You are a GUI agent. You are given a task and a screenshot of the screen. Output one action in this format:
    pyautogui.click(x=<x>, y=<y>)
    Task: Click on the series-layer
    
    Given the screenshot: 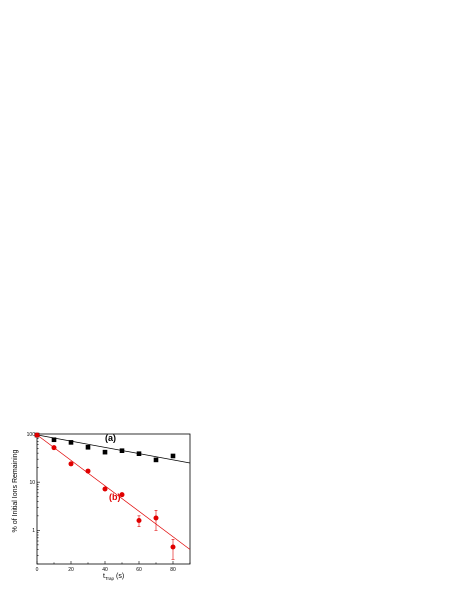 What is the action you would take?
    pyautogui.click(x=112, y=496)
    